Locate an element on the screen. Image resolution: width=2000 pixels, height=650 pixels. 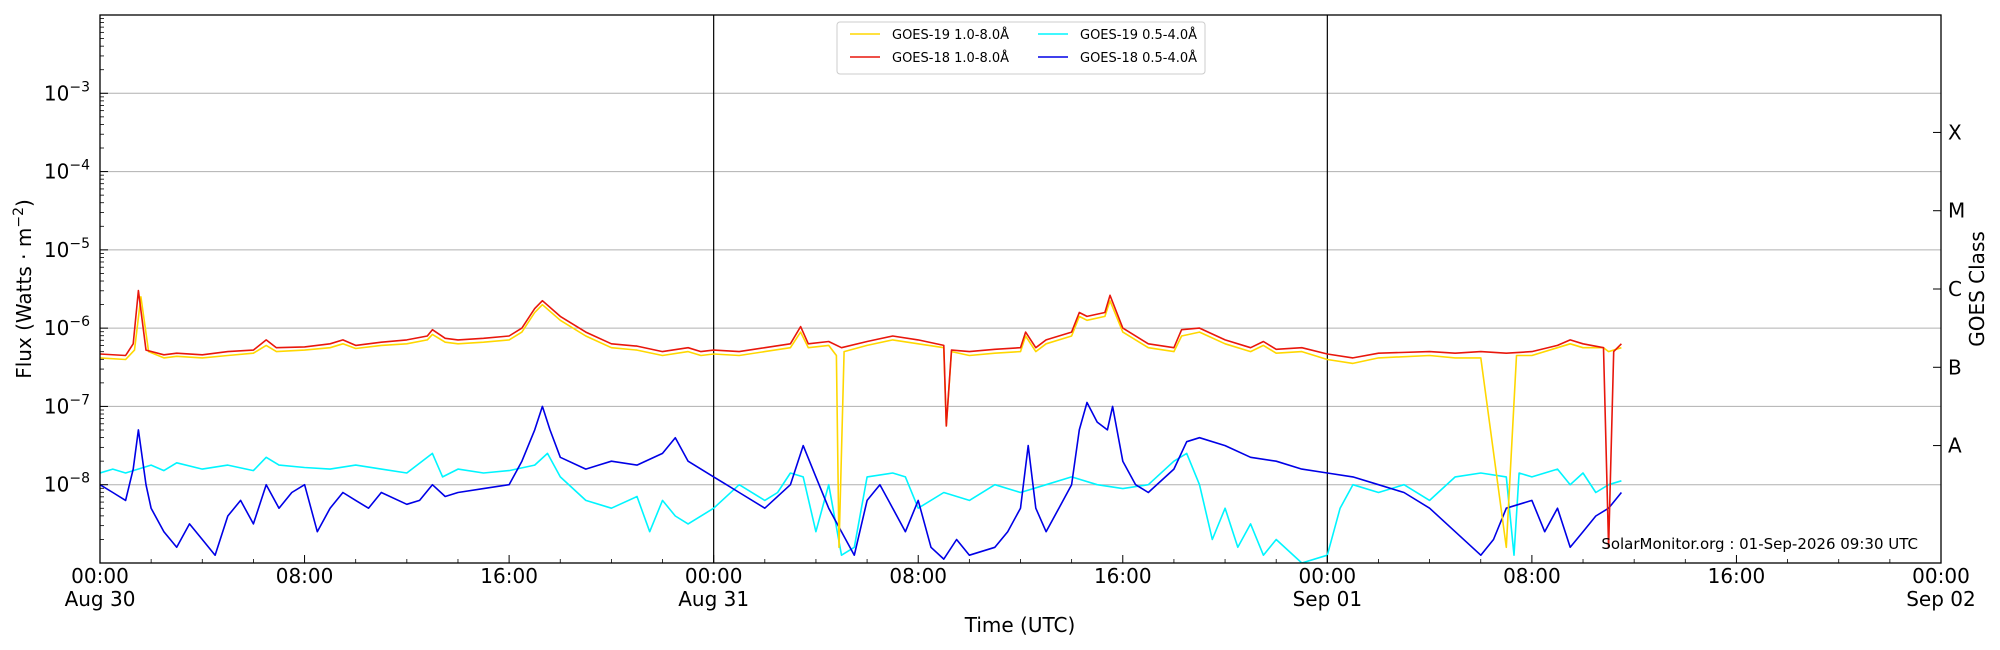
y-axis-title: Flux (Watts · m−2) is located at coordinates (23, 289).